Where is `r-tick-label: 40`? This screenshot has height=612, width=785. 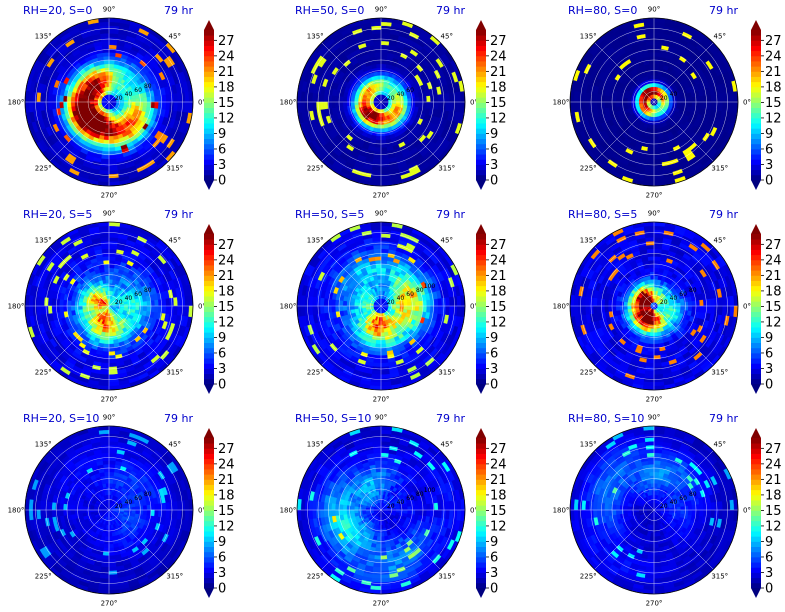 r-tick-label: 40 is located at coordinates (129, 94).